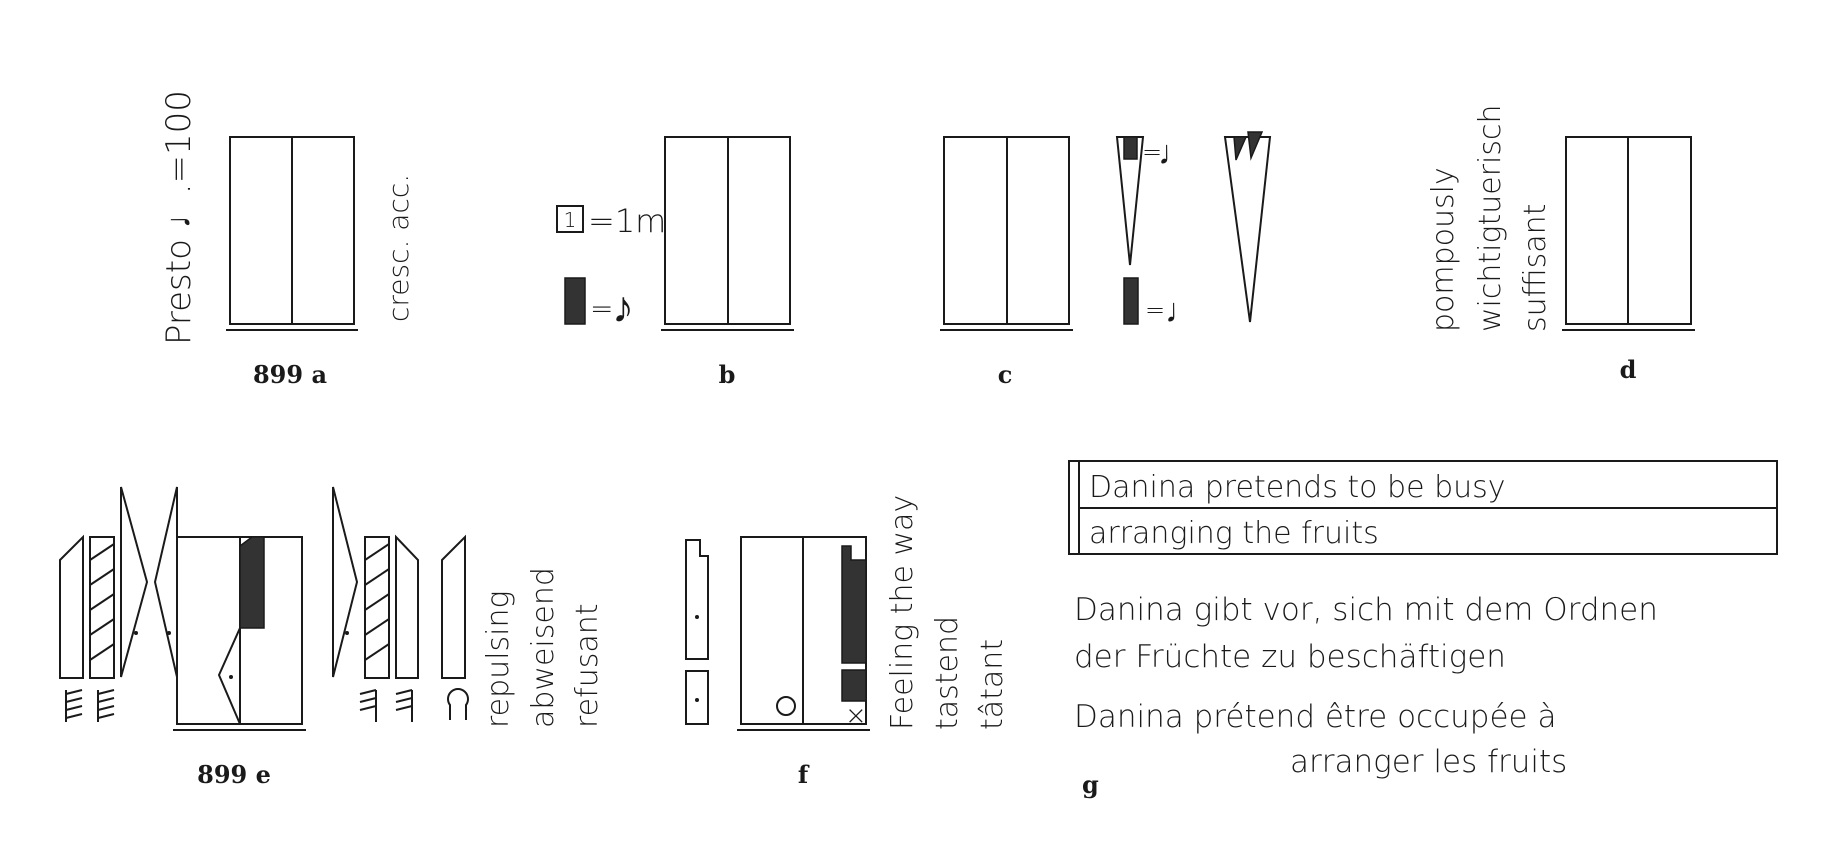 Image resolution: width=1822 pixels, height=859 pixels. I want to click on hook-sign, so click(458, 704).